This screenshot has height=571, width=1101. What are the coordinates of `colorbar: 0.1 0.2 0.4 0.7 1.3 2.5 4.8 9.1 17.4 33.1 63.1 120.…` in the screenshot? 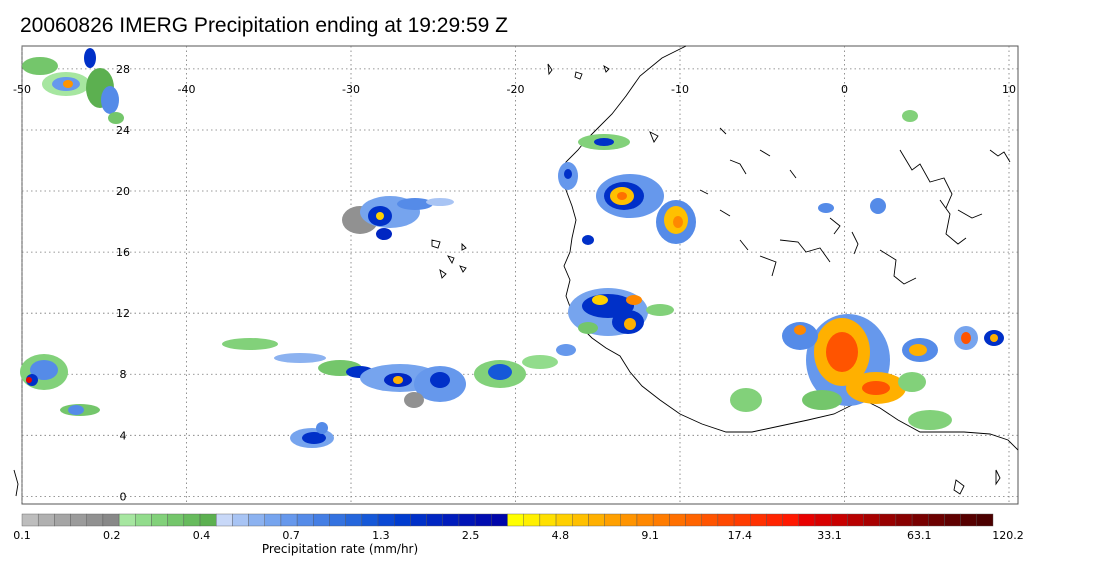 It's located at (518, 527).